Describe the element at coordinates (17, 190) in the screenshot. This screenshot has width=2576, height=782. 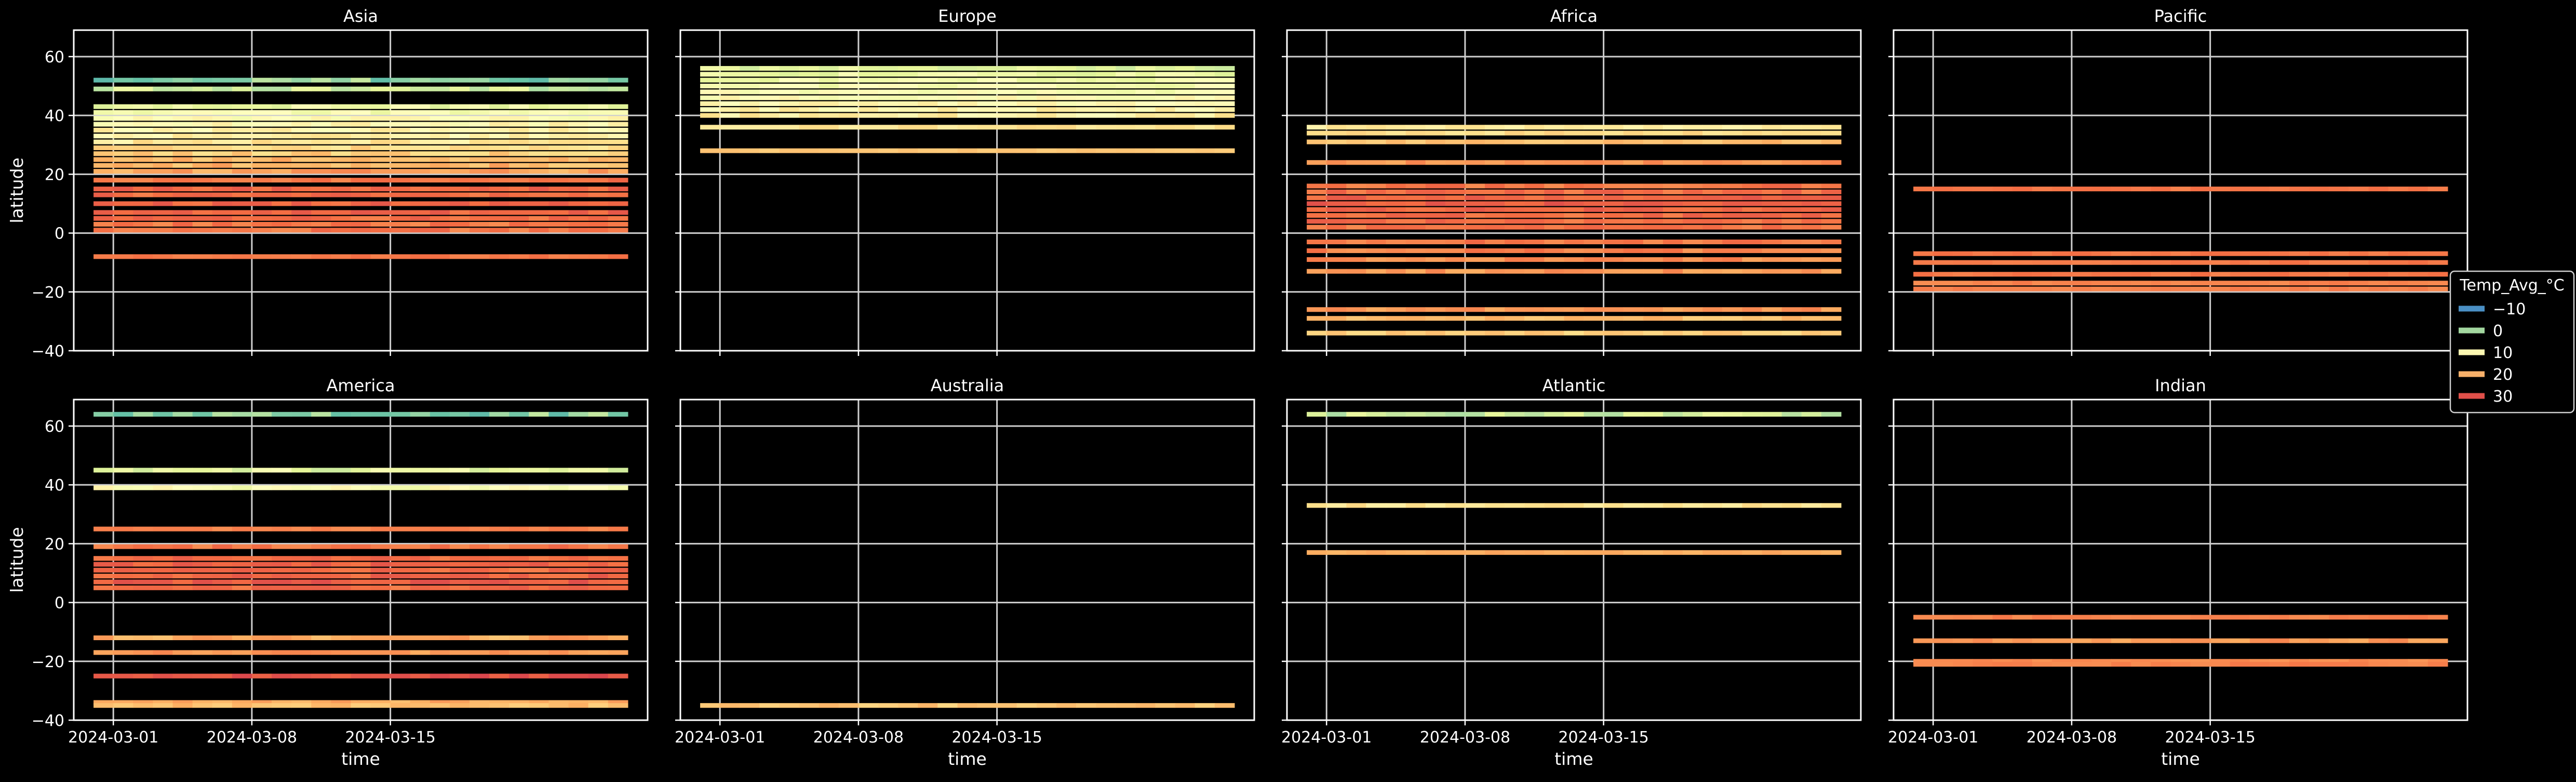
I see `y-axis-label: latitude` at that location.